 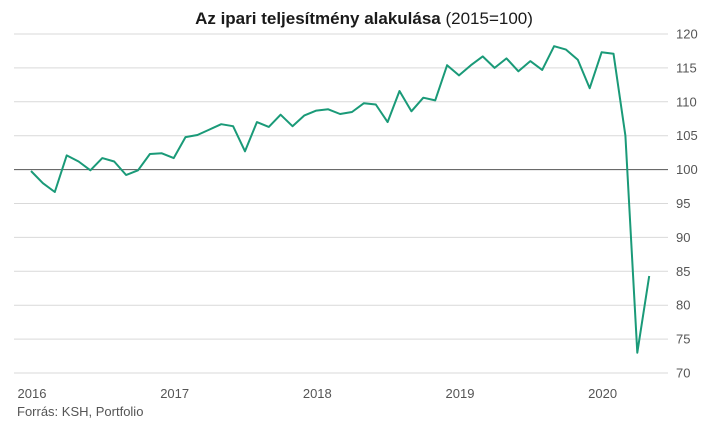 I want to click on x-tick-label: 2019, so click(x=460, y=393).